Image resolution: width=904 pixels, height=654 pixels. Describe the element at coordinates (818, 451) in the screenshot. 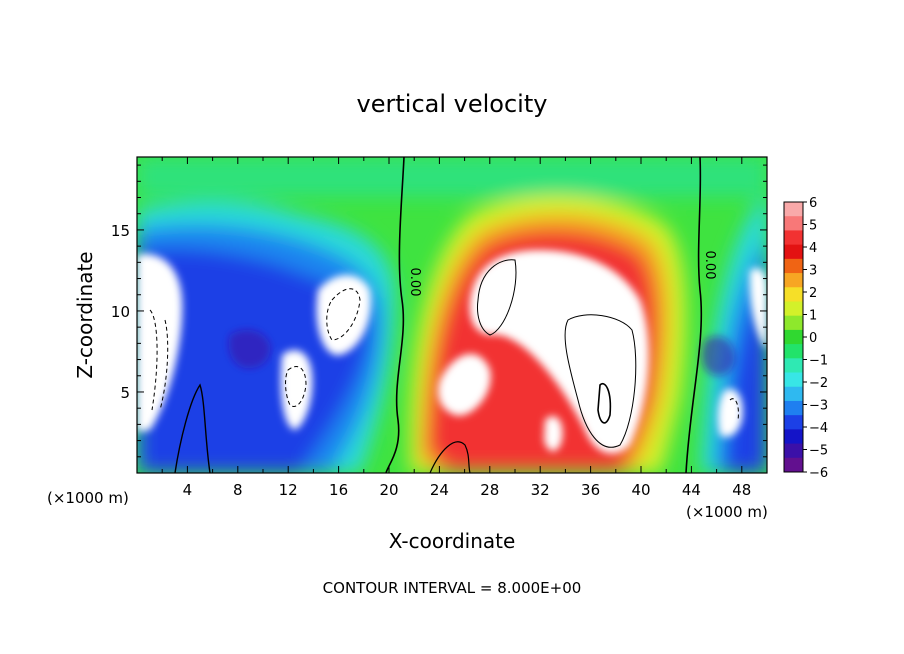

I see `colorbar-tick-label: −5` at that location.